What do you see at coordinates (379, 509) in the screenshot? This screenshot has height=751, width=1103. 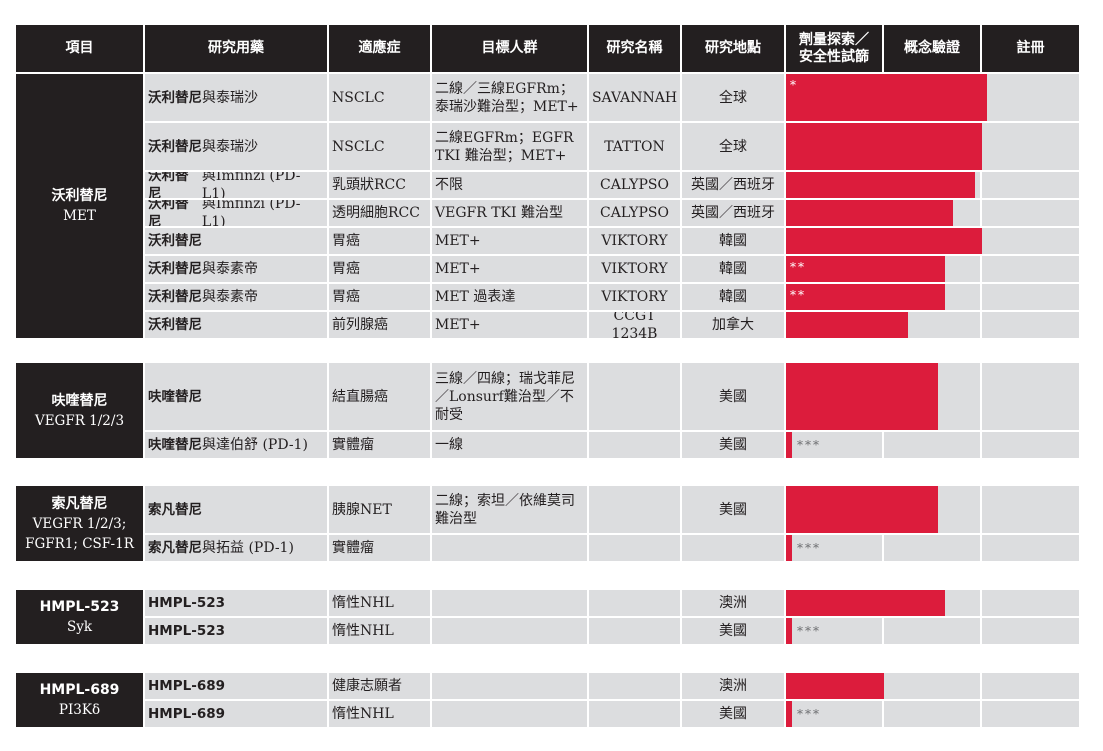 I see `indication-cell: 胰腺NET` at bounding box center [379, 509].